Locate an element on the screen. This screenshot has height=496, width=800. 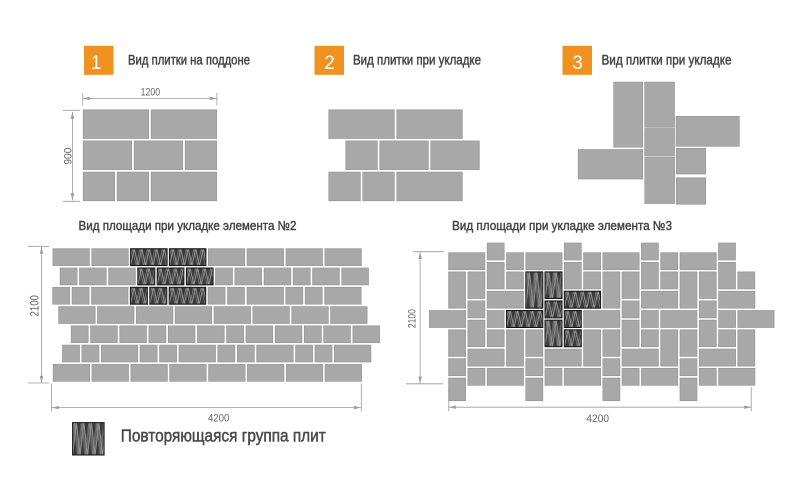
svg-text: 3 is located at coordinates (577, 63).